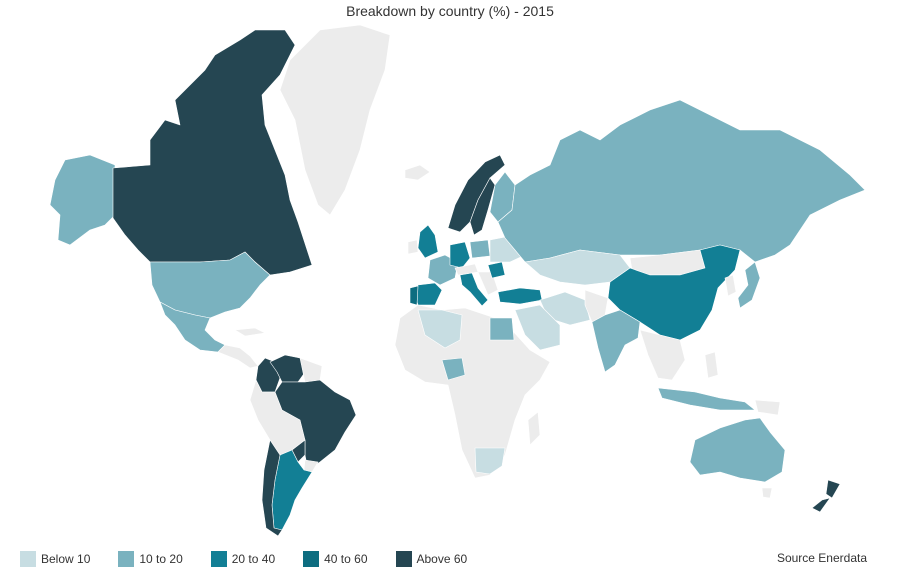 This screenshot has width=900, height=571. Describe the element at coordinates (289, 368) in the screenshot. I see `country-venezuela` at that location.